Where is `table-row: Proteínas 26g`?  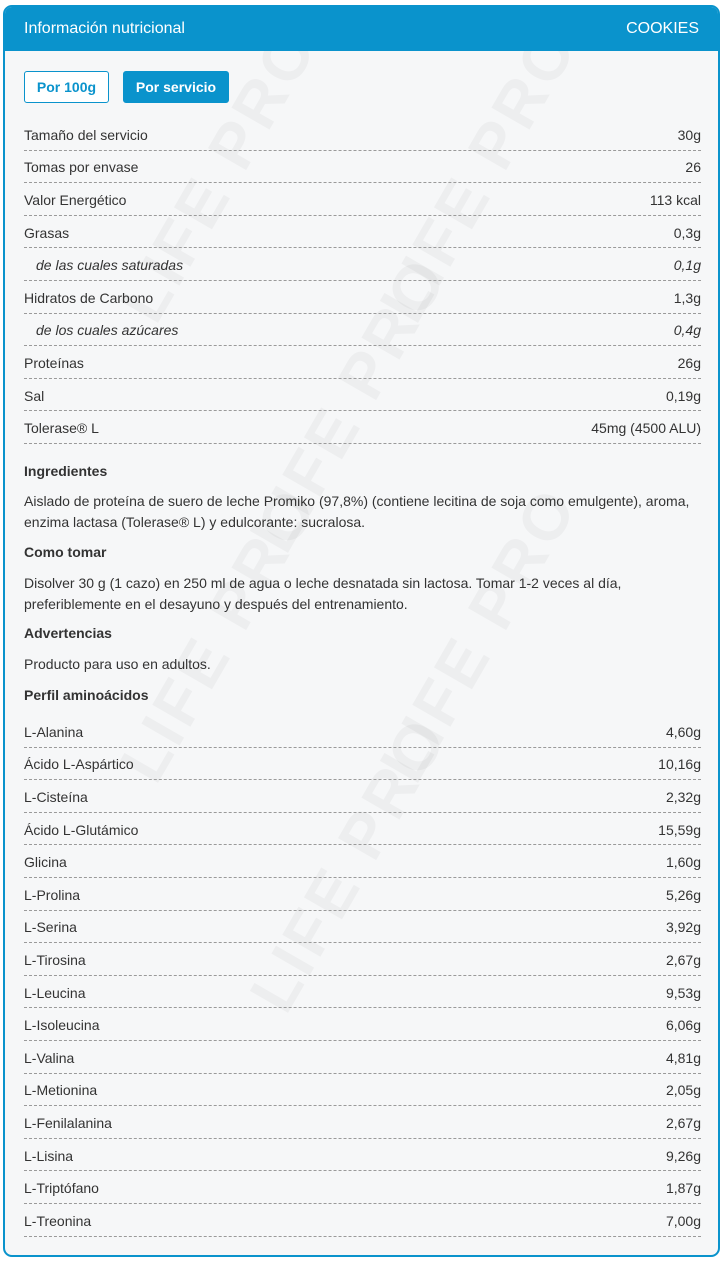 table-row: Proteínas 26g is located at coordinates (362, 362).